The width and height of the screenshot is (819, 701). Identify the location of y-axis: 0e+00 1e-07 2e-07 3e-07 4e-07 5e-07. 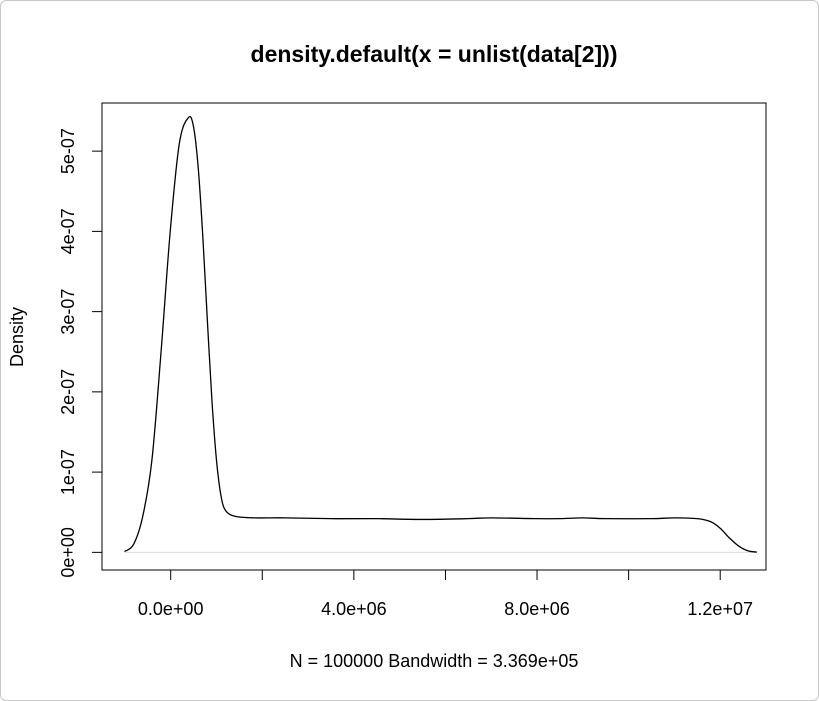
(80, 353).